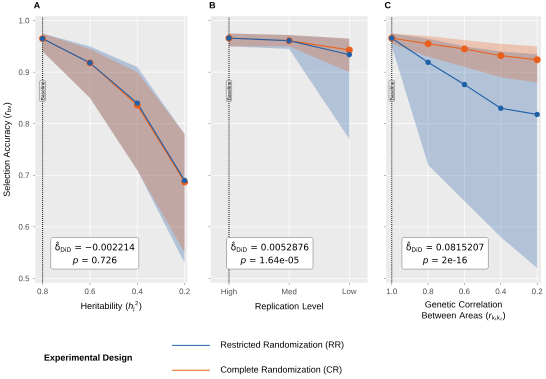 This screenshot has height=379, width=546. Describe the element at coordinates (37, 5) in the screenshot. I see `chart-title: A` at that location.